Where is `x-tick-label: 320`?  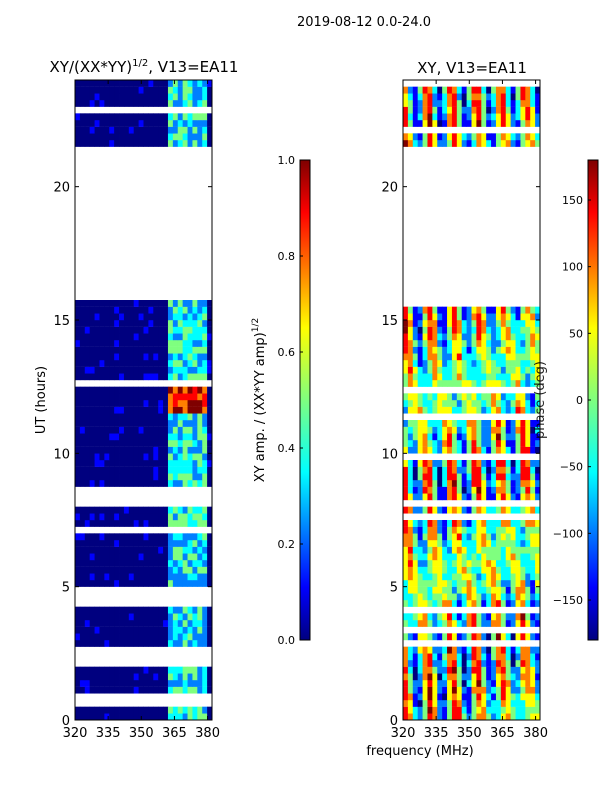 x-tick-label: 320 is located at coordinates (403, 733).